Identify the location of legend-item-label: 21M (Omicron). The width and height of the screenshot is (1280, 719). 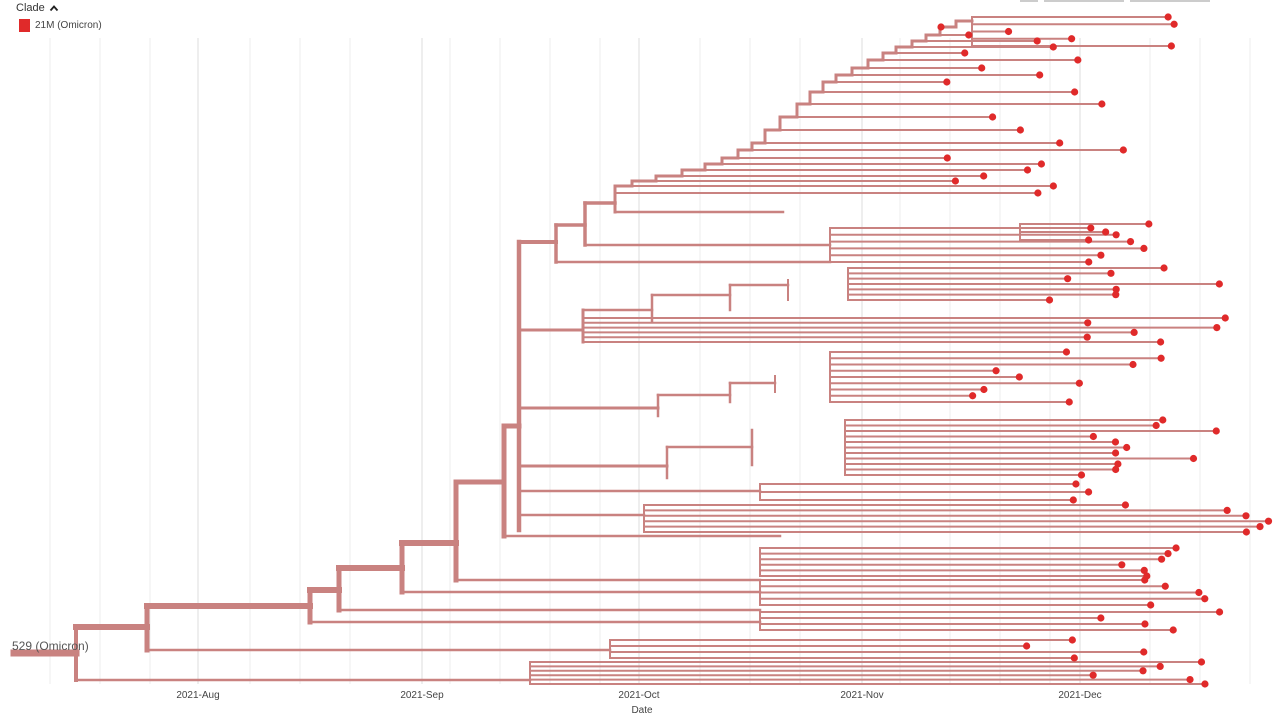
(68, 25).